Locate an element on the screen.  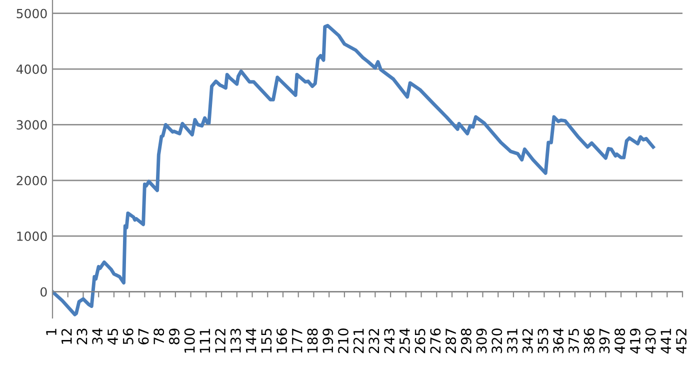
x-tick-label: 12 is located at coordinates (66, 336).